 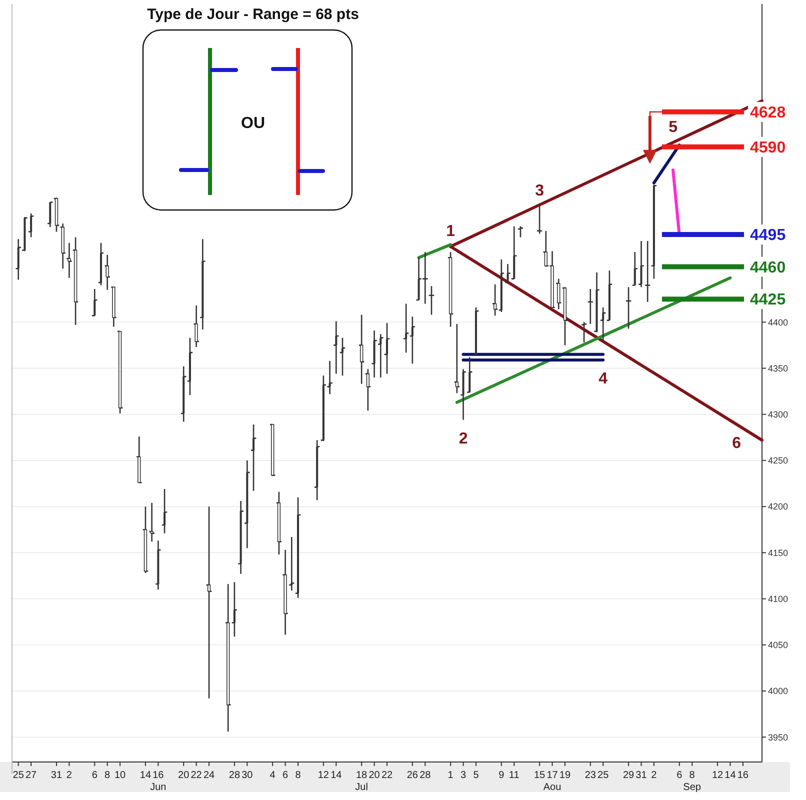 What do you see at coordinates (540, 775) in the screenshot?
I see `x-tick-label: 15` at bounding box center [540, 775].